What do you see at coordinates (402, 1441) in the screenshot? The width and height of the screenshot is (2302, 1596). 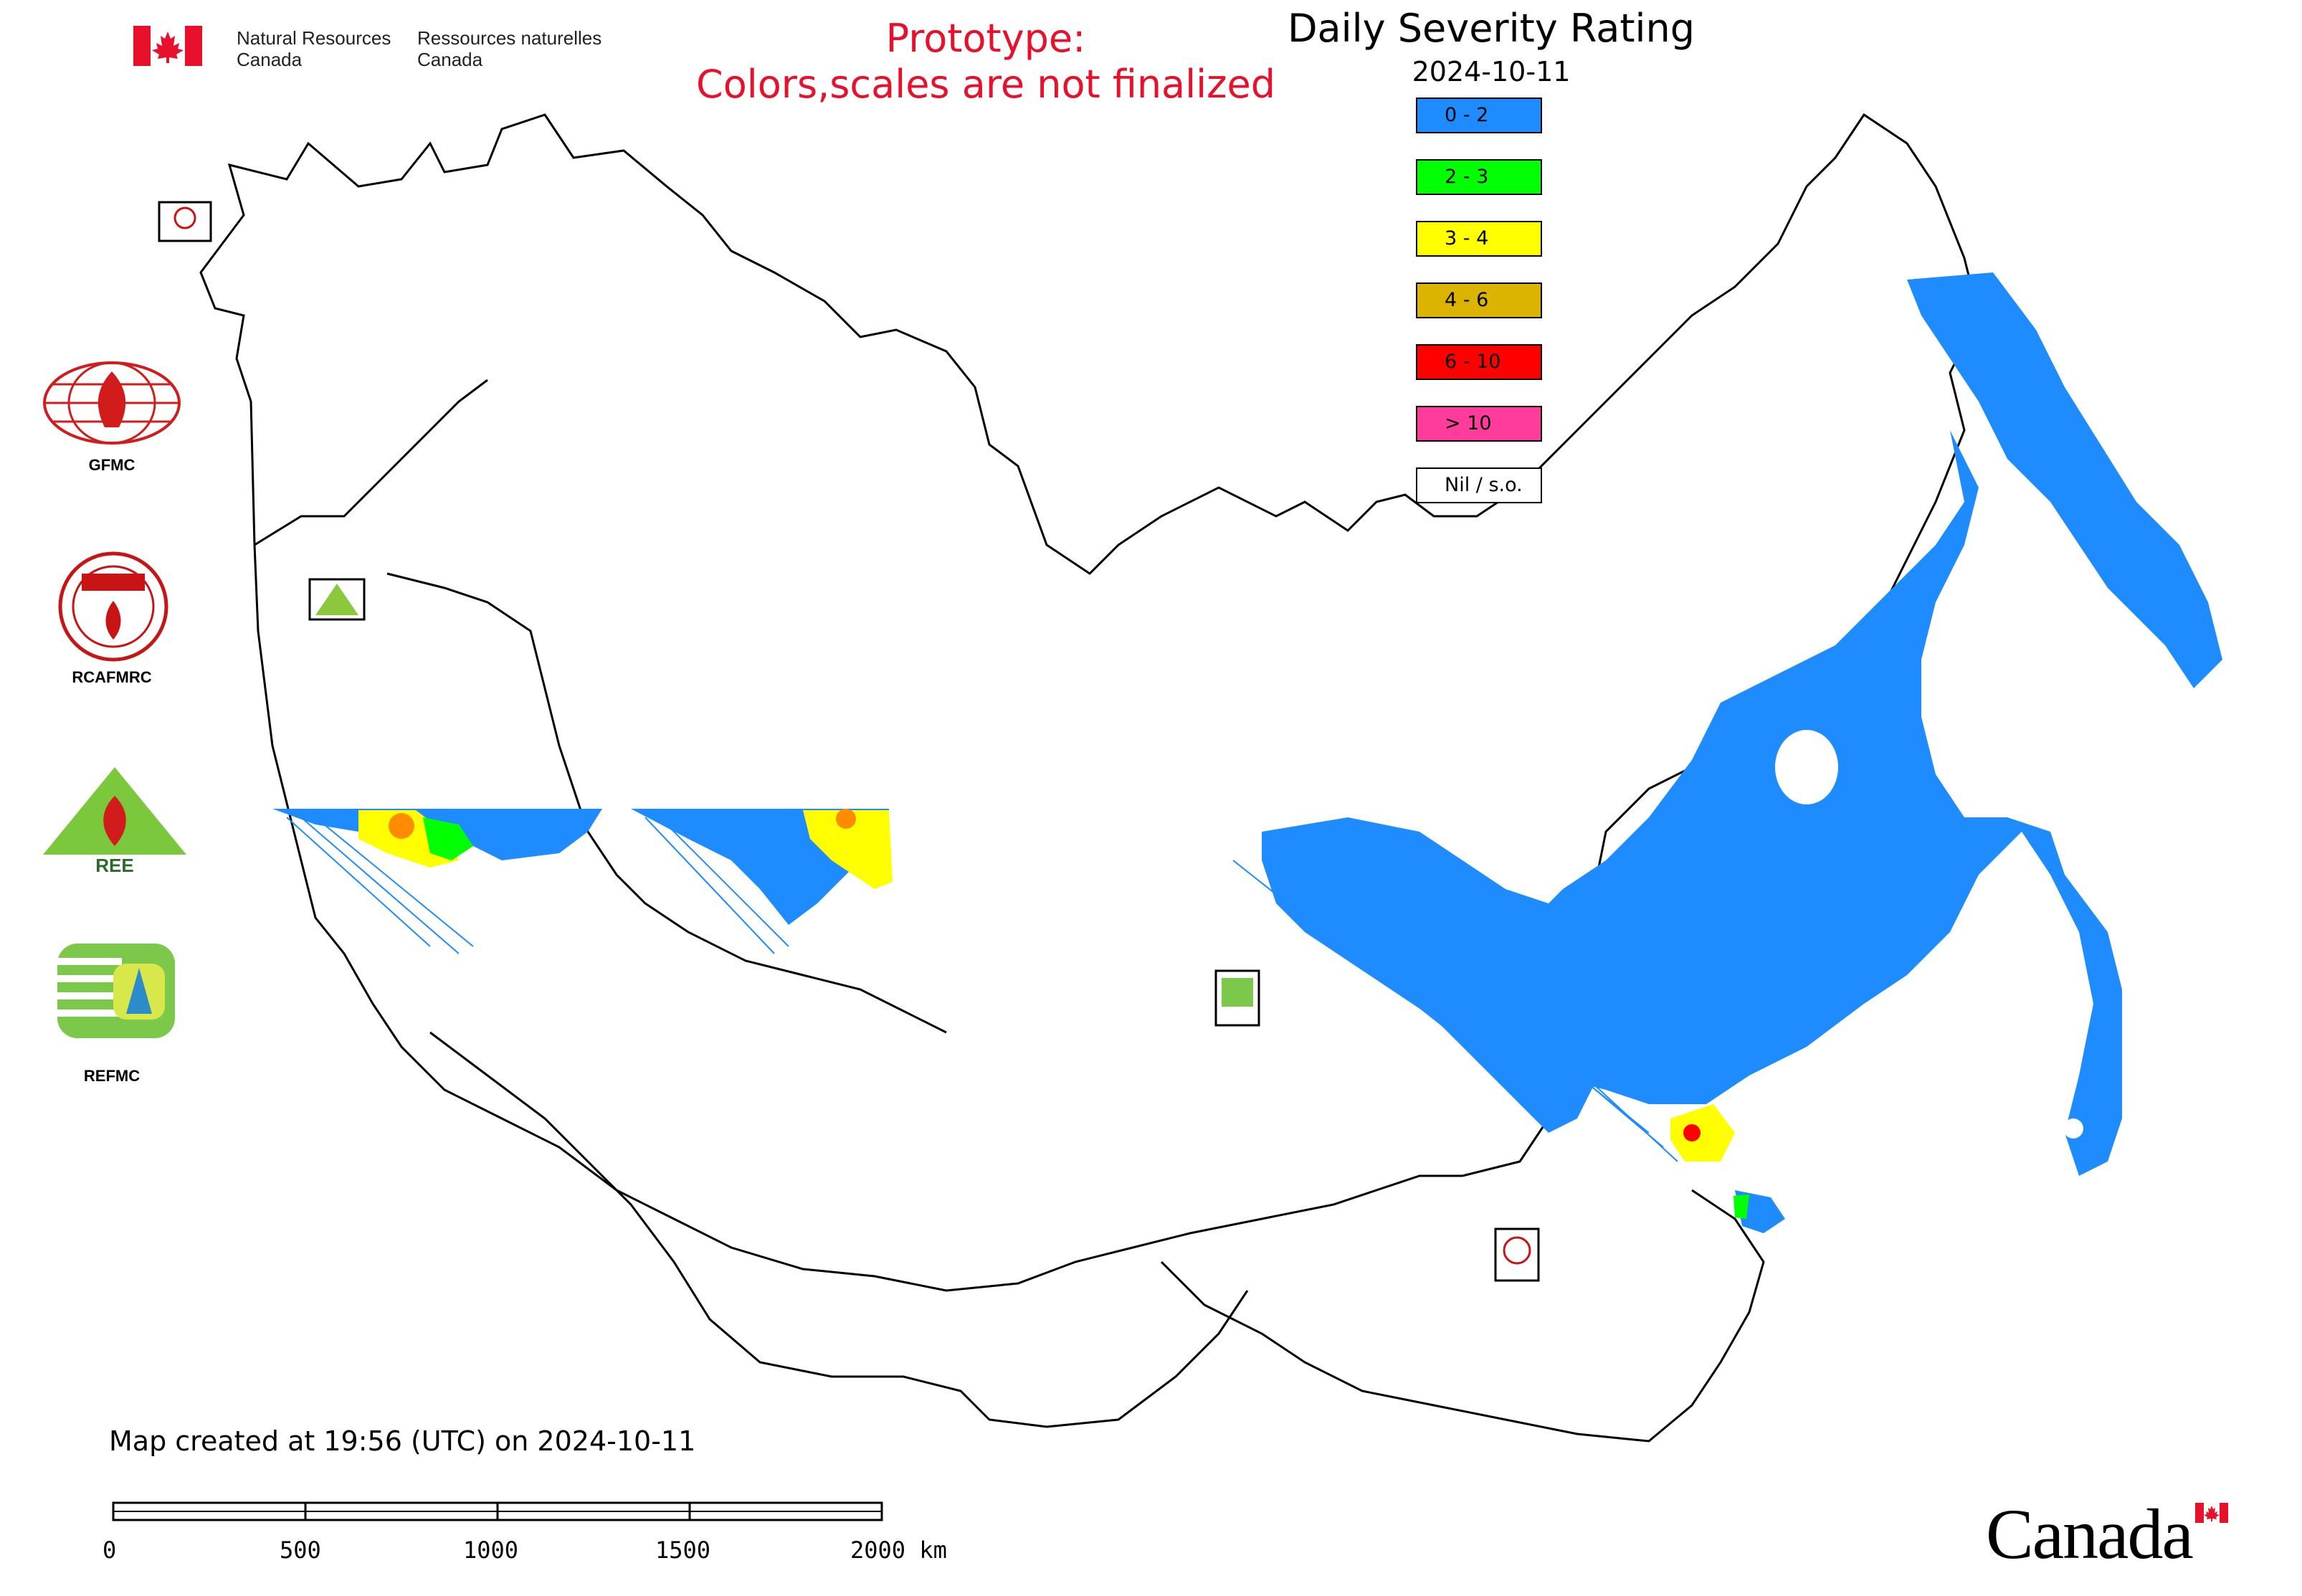 I see `created-note: Map created at 19:56 (UTC) on 2024-10-11` at bounding box center [402, 1441].